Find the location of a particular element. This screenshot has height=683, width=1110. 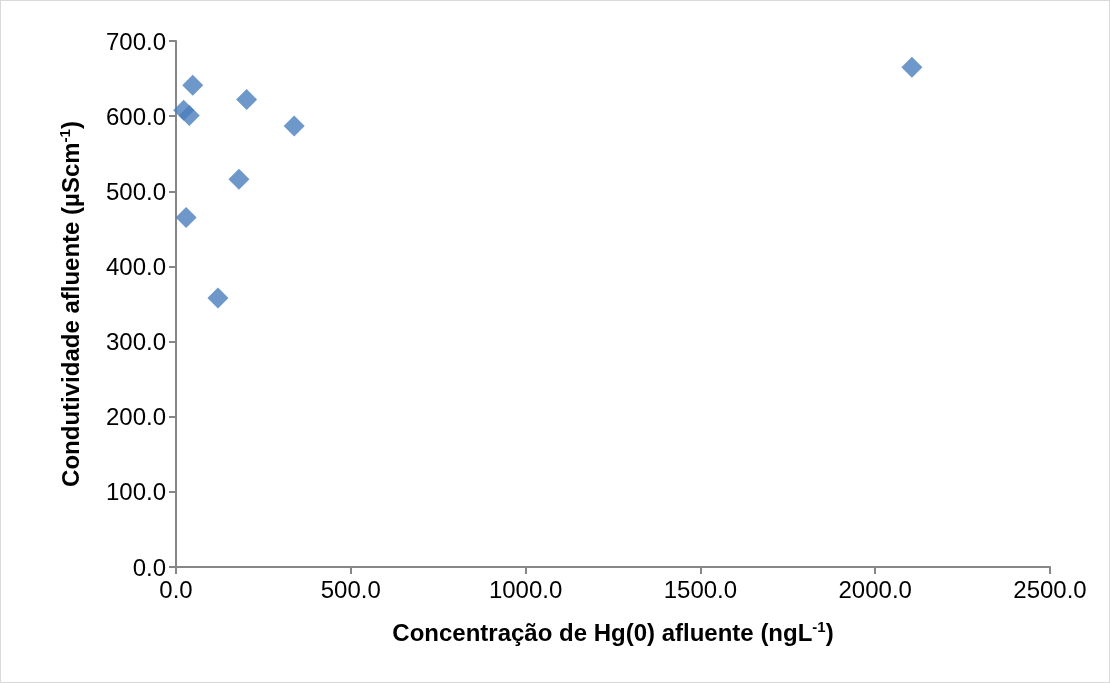

y-tick-label: 400.0 is located at coordinates (135, 266).